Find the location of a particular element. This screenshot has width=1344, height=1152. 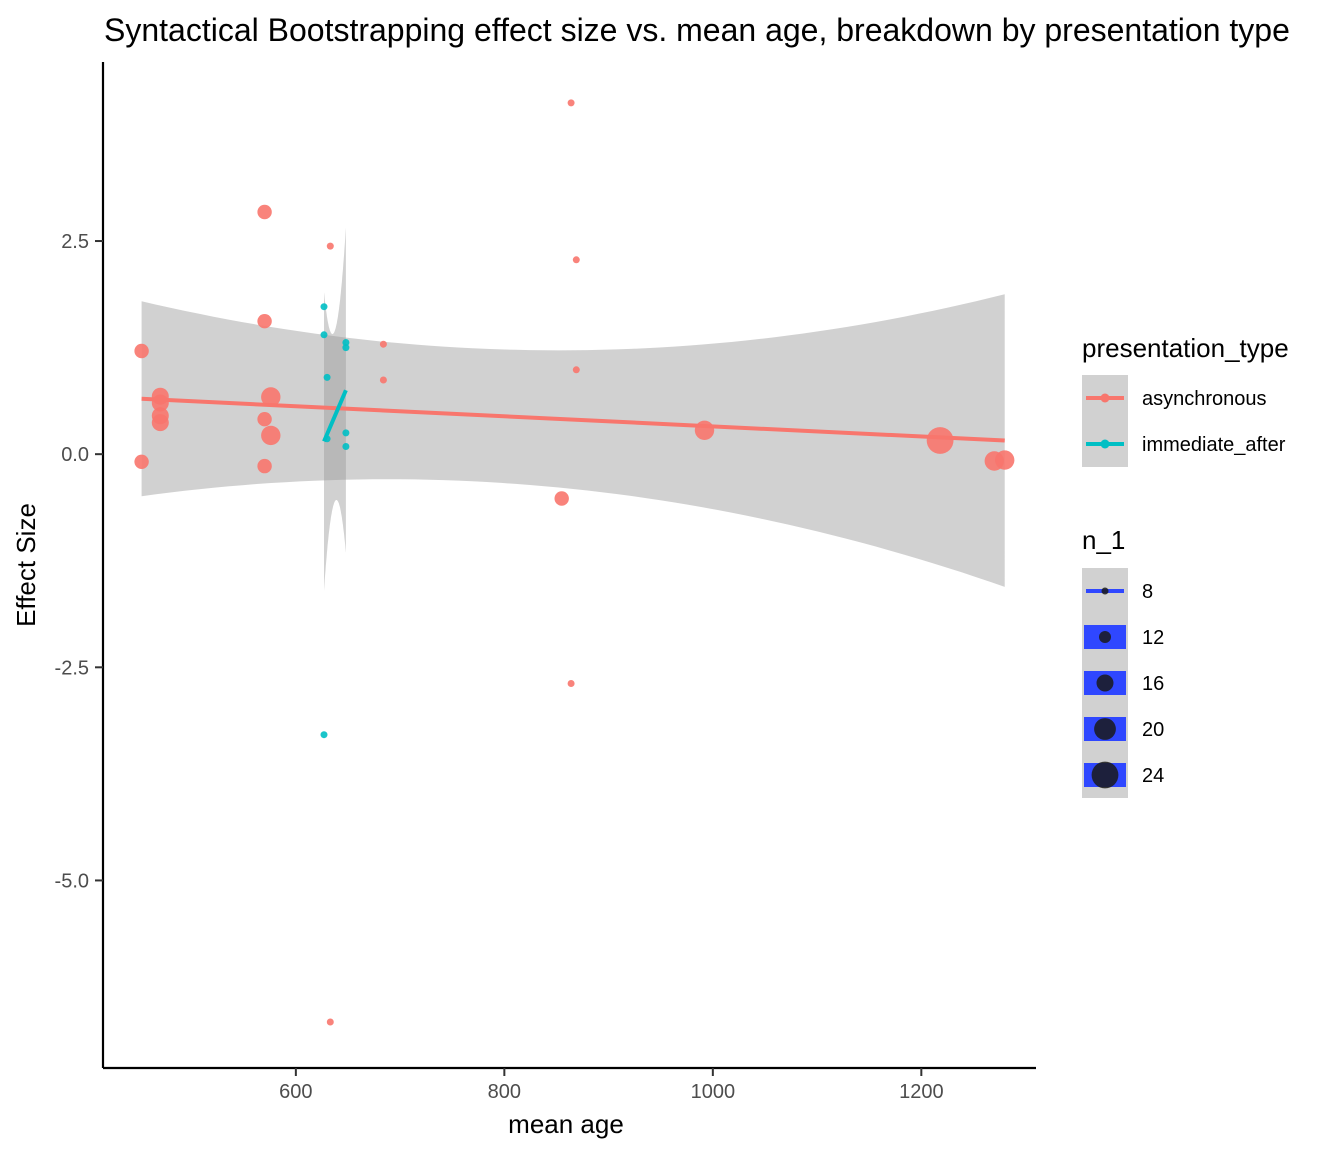

y-tick-label-2: -2.5 is located at coordinates (72, 668).